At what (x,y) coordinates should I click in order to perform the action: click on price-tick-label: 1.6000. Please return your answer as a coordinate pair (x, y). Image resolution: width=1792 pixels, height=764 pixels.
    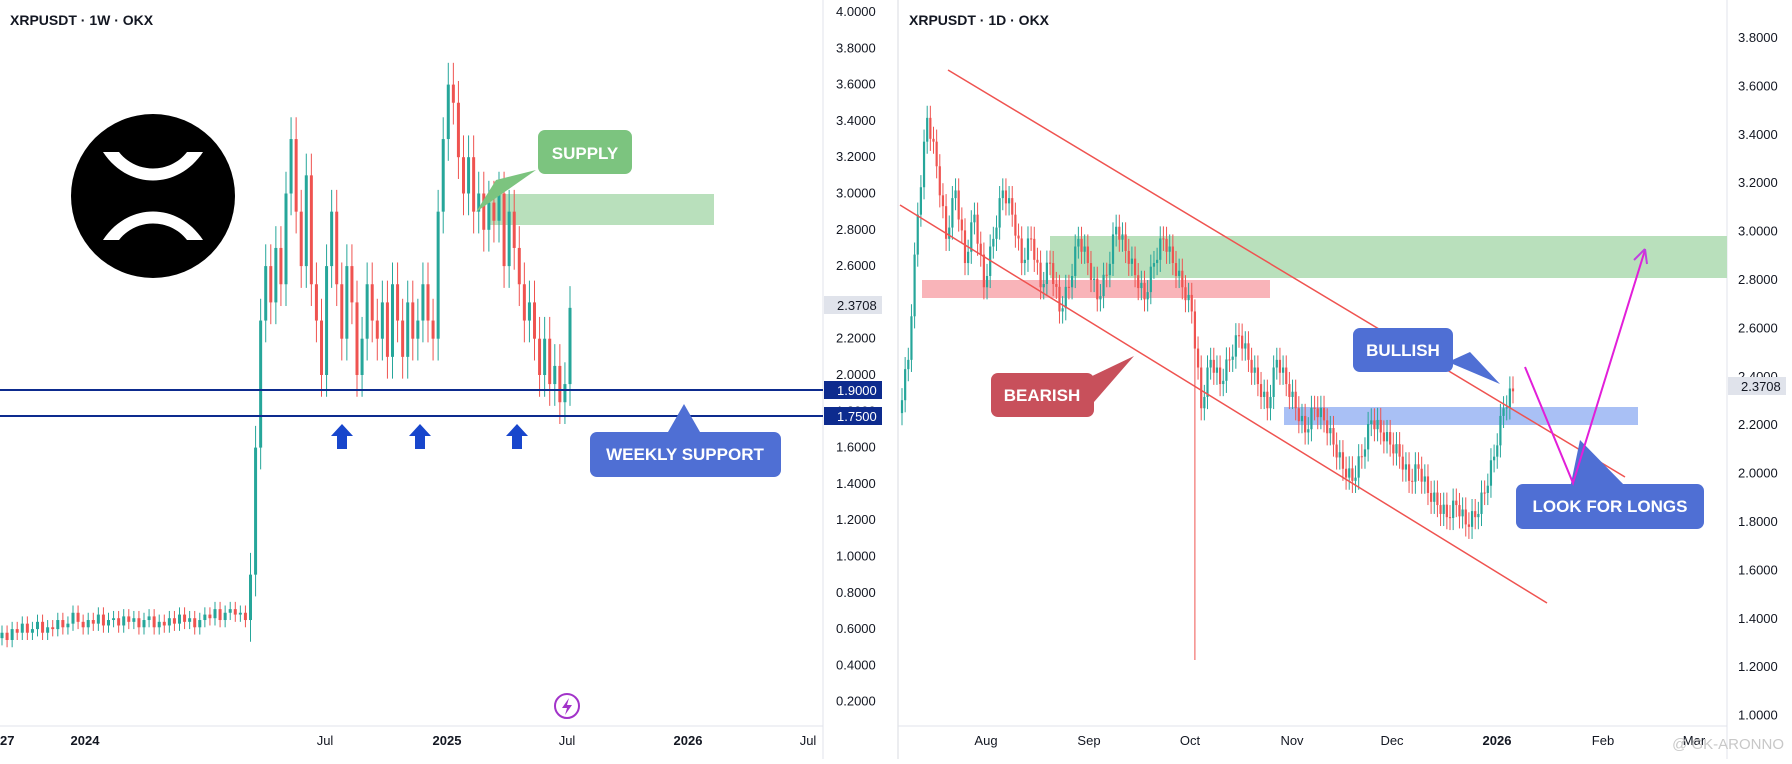
    Looking at the image, I should click on (1758, 569).